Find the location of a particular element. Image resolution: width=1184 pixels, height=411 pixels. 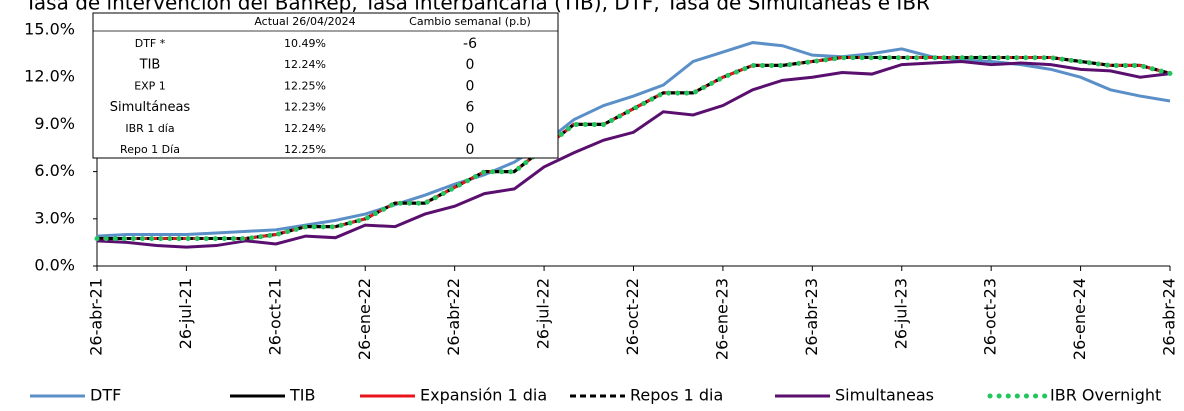

legend-label: Repos 1 dia is located at coordinates (676, 395).